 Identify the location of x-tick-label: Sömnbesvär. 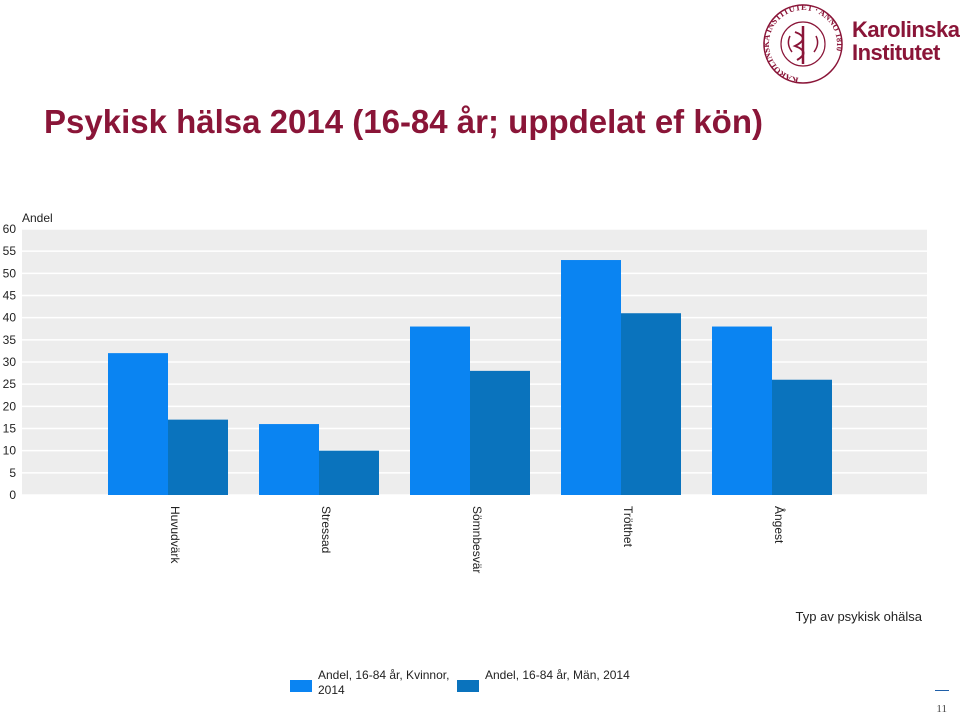
(477, 539).